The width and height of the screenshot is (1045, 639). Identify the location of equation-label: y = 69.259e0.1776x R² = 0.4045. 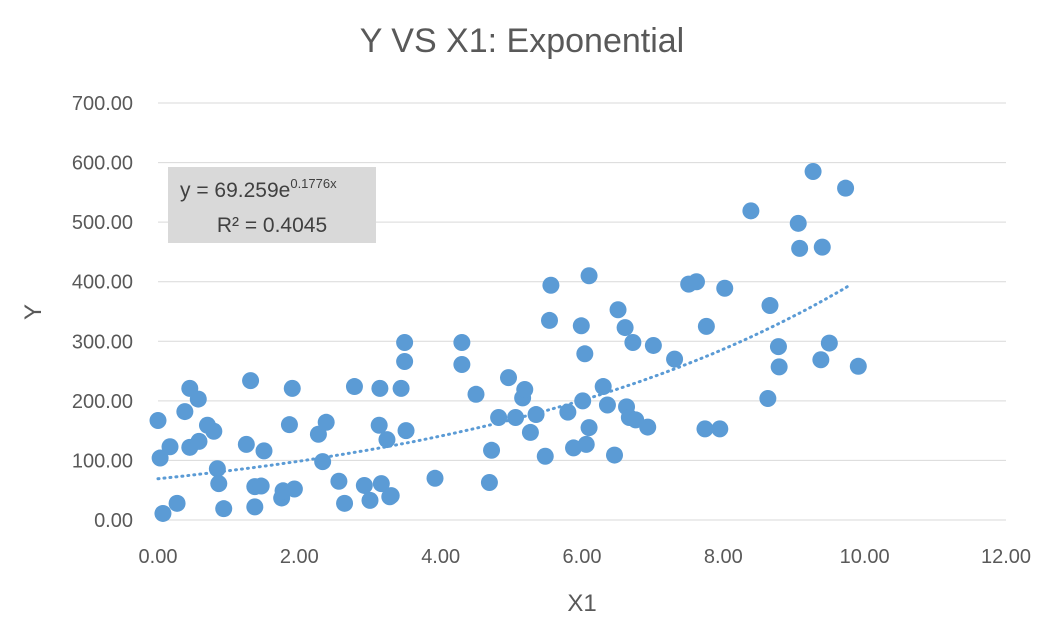
(272, 205).